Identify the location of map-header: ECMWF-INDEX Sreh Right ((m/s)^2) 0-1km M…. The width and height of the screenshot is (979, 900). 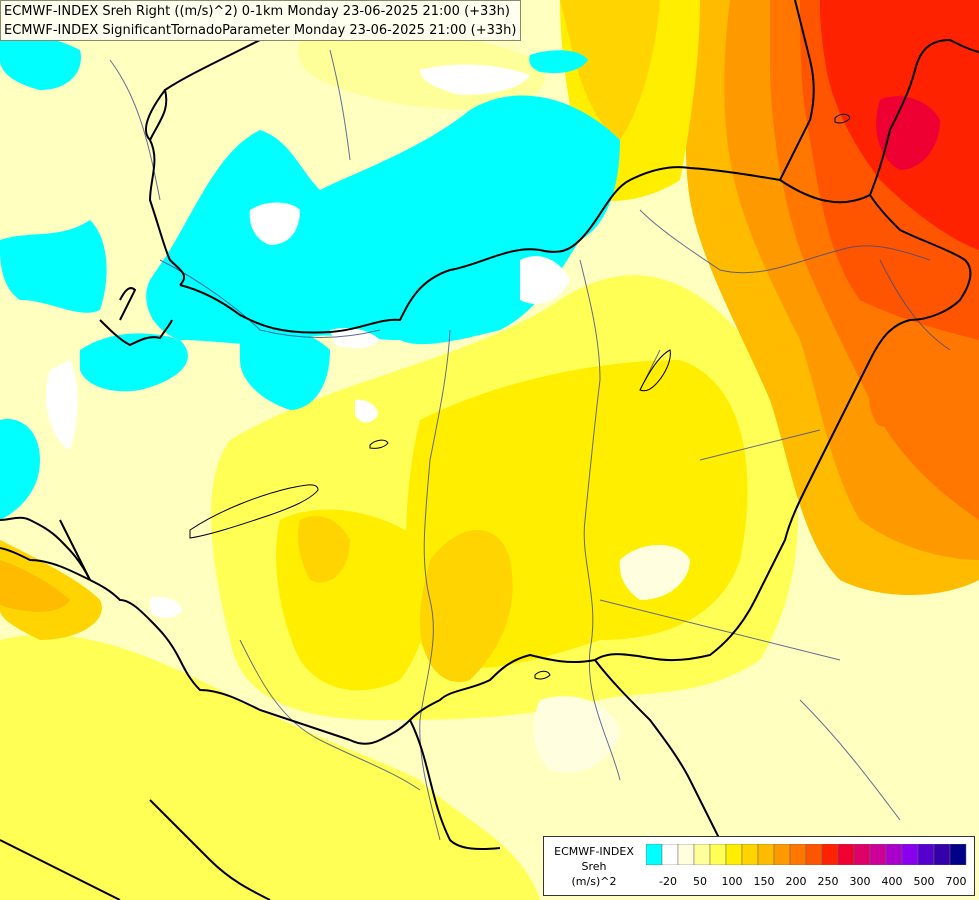
(260, 20).